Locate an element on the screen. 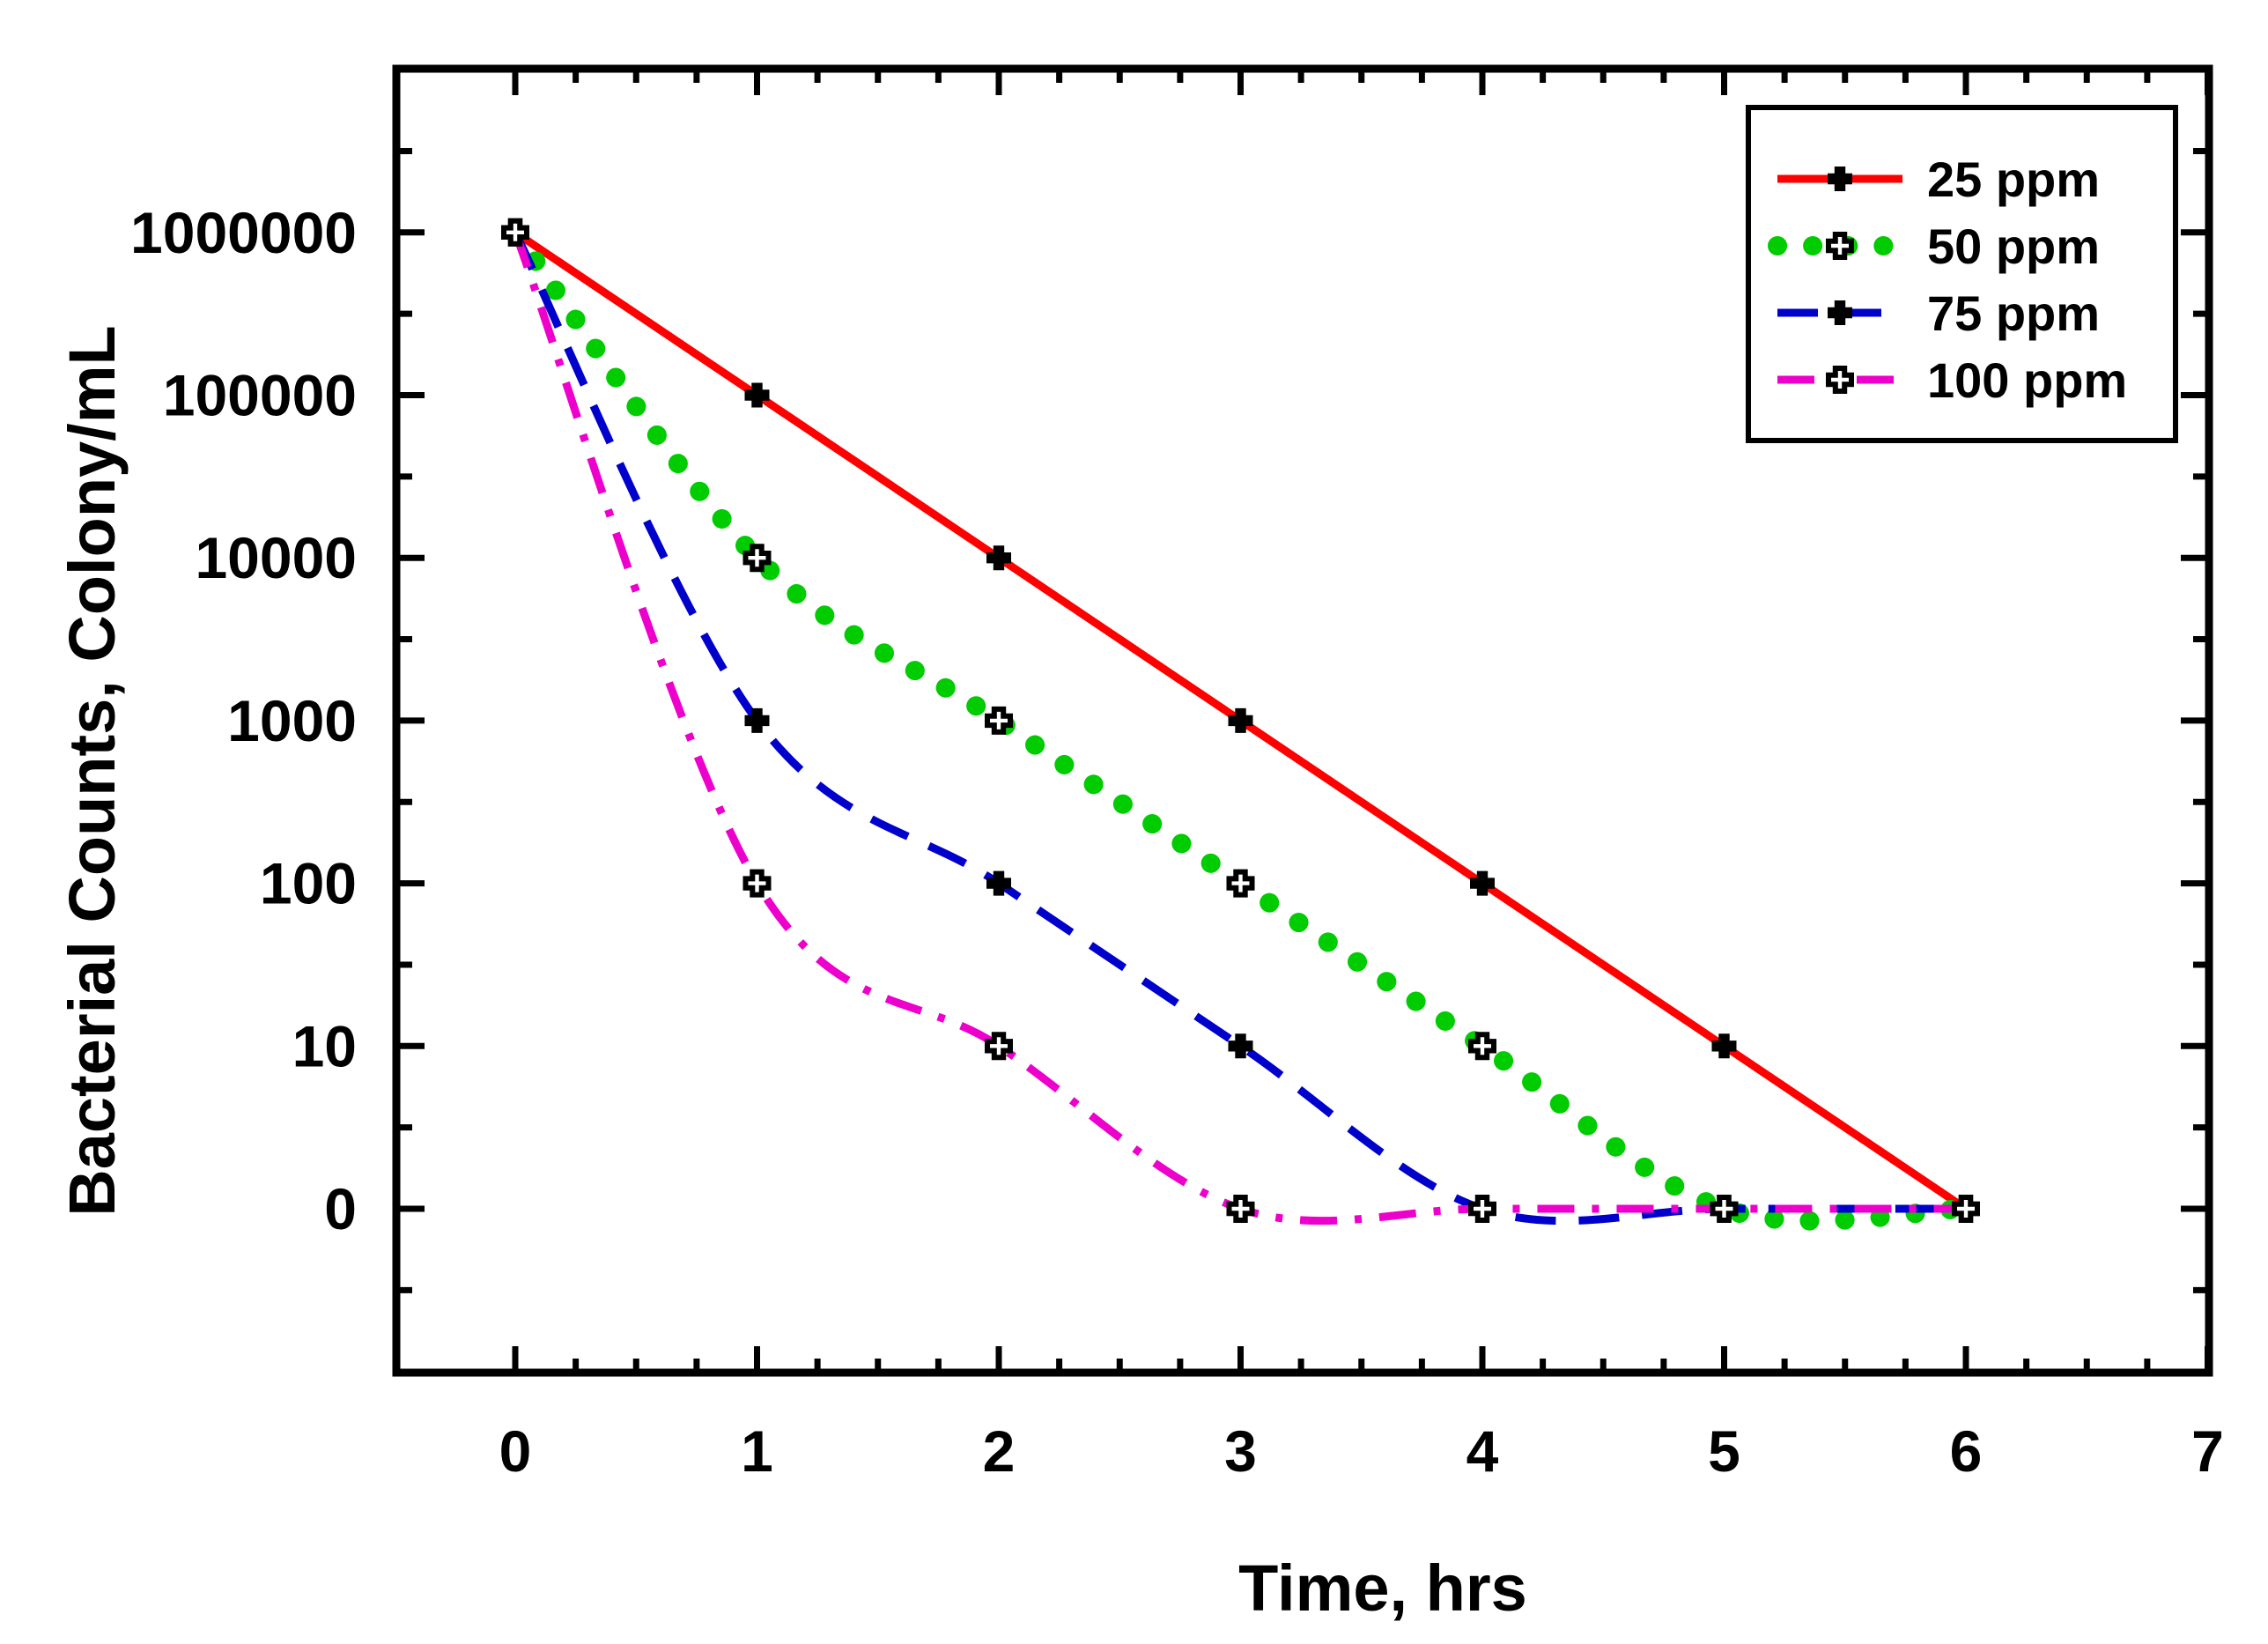 The width and height of the screenshot is (2268, 1644). y-tick-label: 1000000 is located at coordinates (243, 233).